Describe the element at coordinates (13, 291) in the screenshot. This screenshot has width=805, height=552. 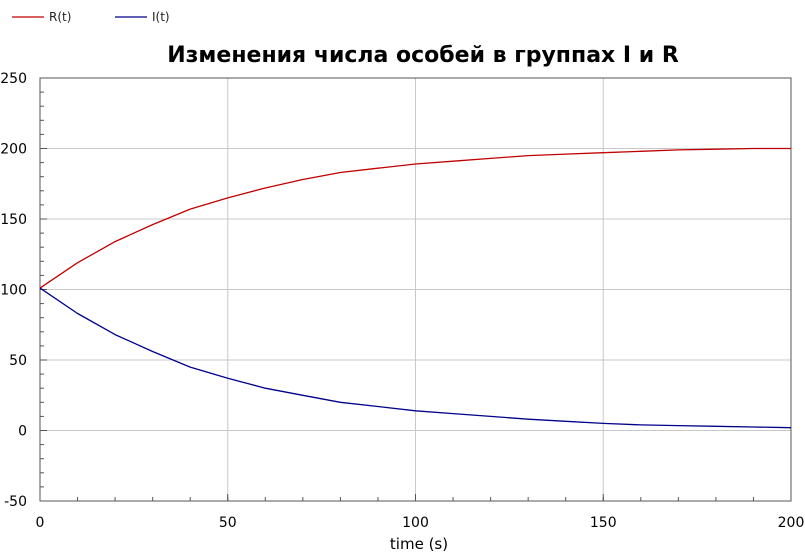
I see `y-tick-label: 100` at that location.